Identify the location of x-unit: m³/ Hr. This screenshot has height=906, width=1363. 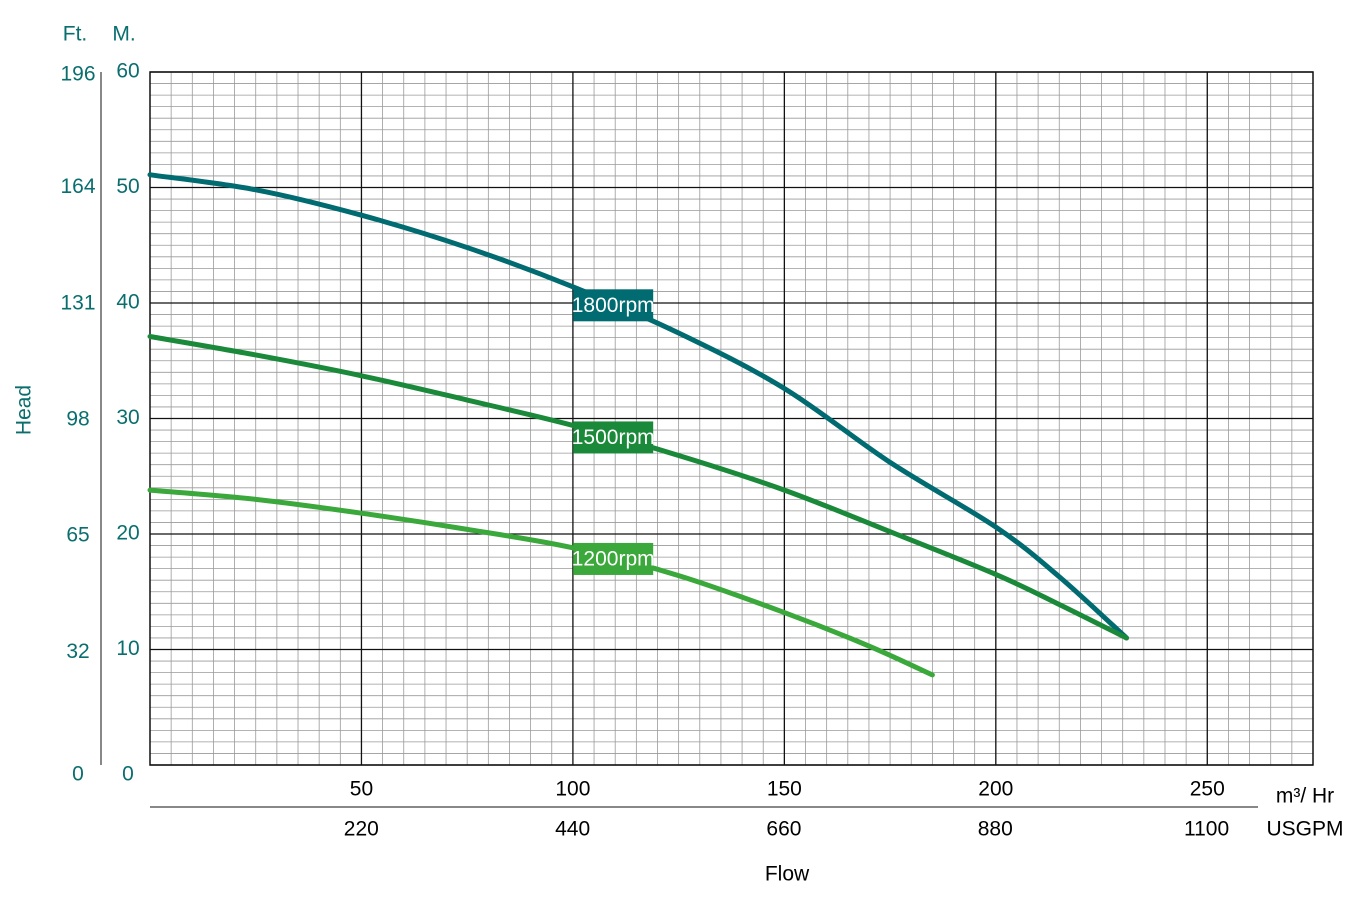
(1305, 796).